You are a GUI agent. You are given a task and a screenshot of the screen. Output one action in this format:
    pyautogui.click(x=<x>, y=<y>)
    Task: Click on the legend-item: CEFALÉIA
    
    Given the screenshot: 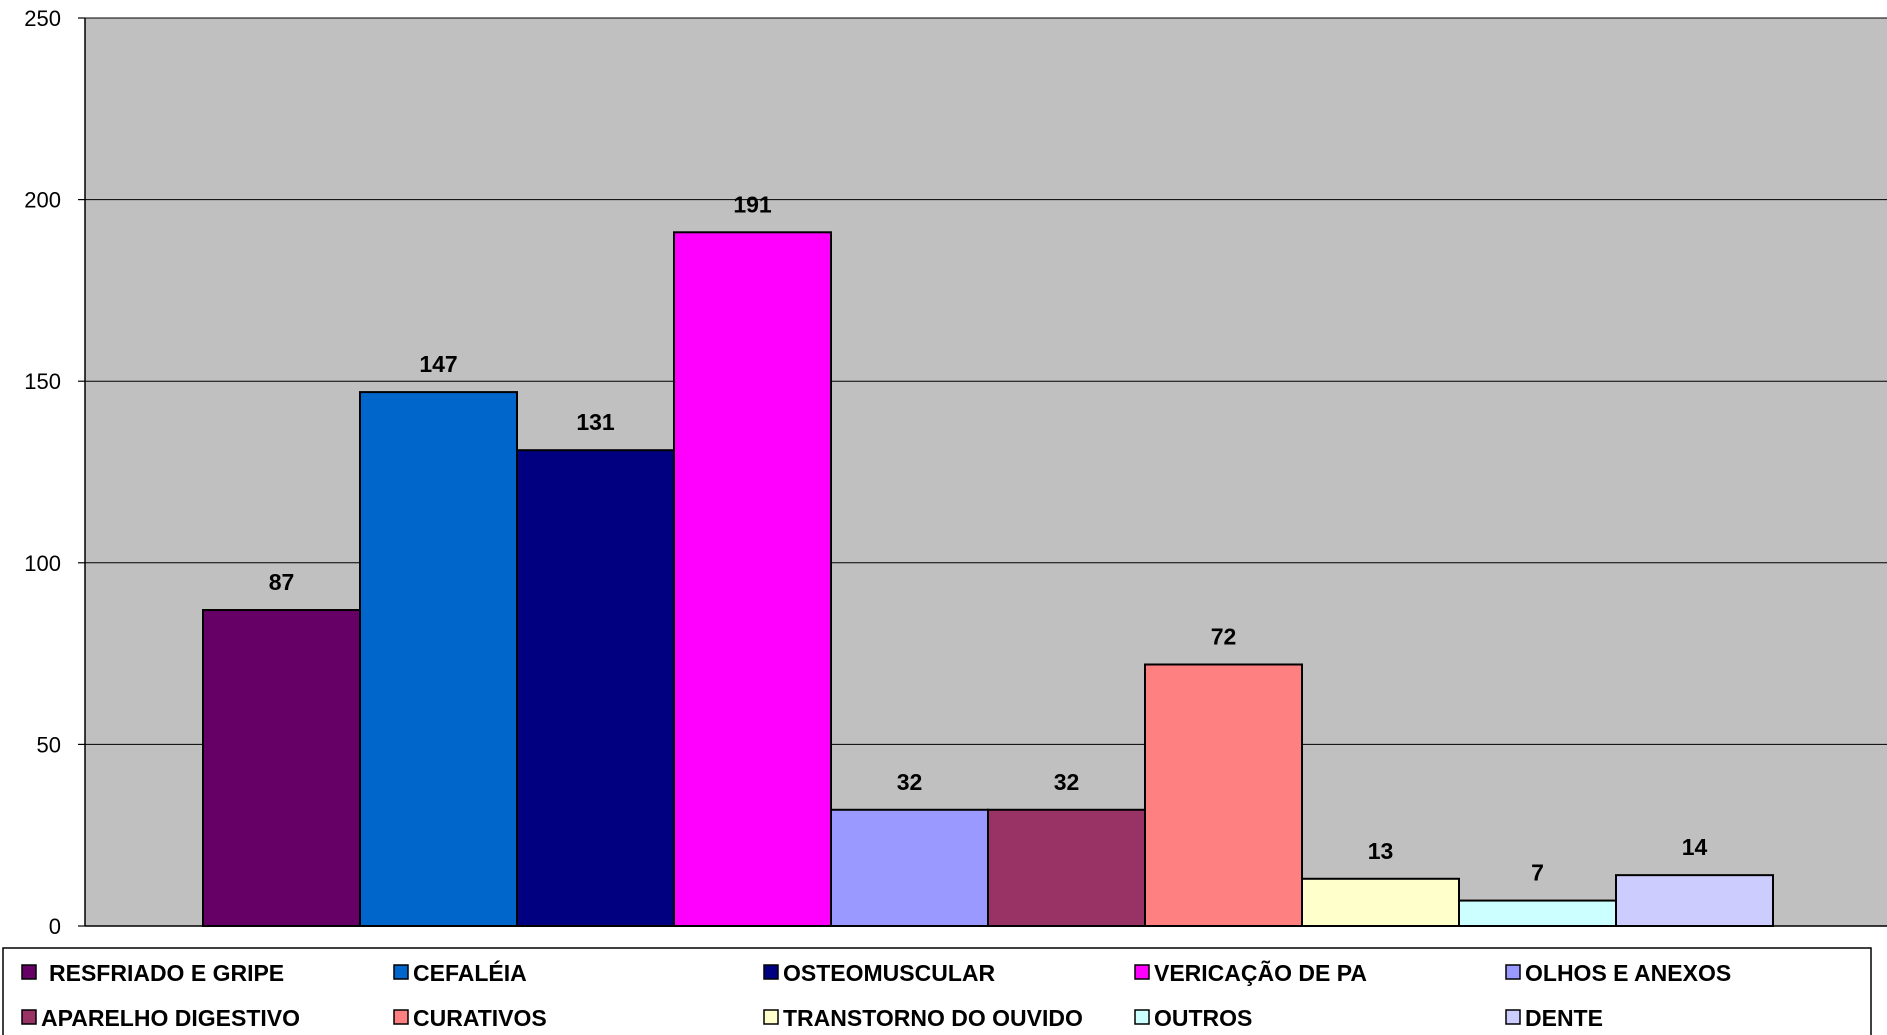 What is the action you would take?
    pyautogui.click(x=460, y=972)
    